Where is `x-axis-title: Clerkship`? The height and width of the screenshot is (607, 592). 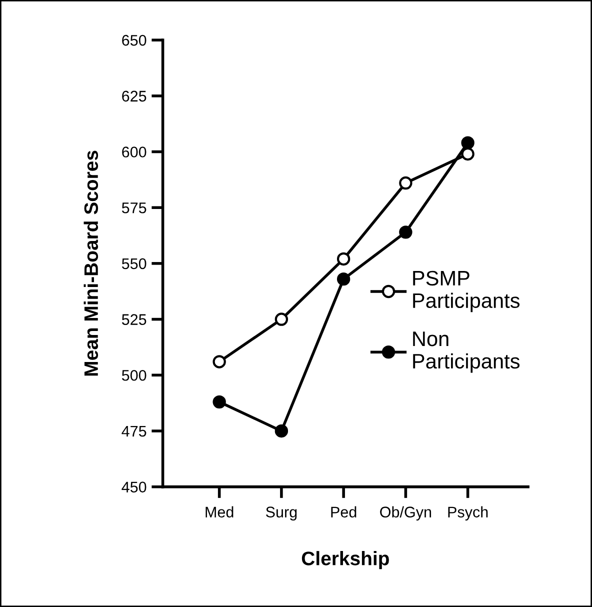
x-axis-title: Clerkship is located at coordinates (345, 560).